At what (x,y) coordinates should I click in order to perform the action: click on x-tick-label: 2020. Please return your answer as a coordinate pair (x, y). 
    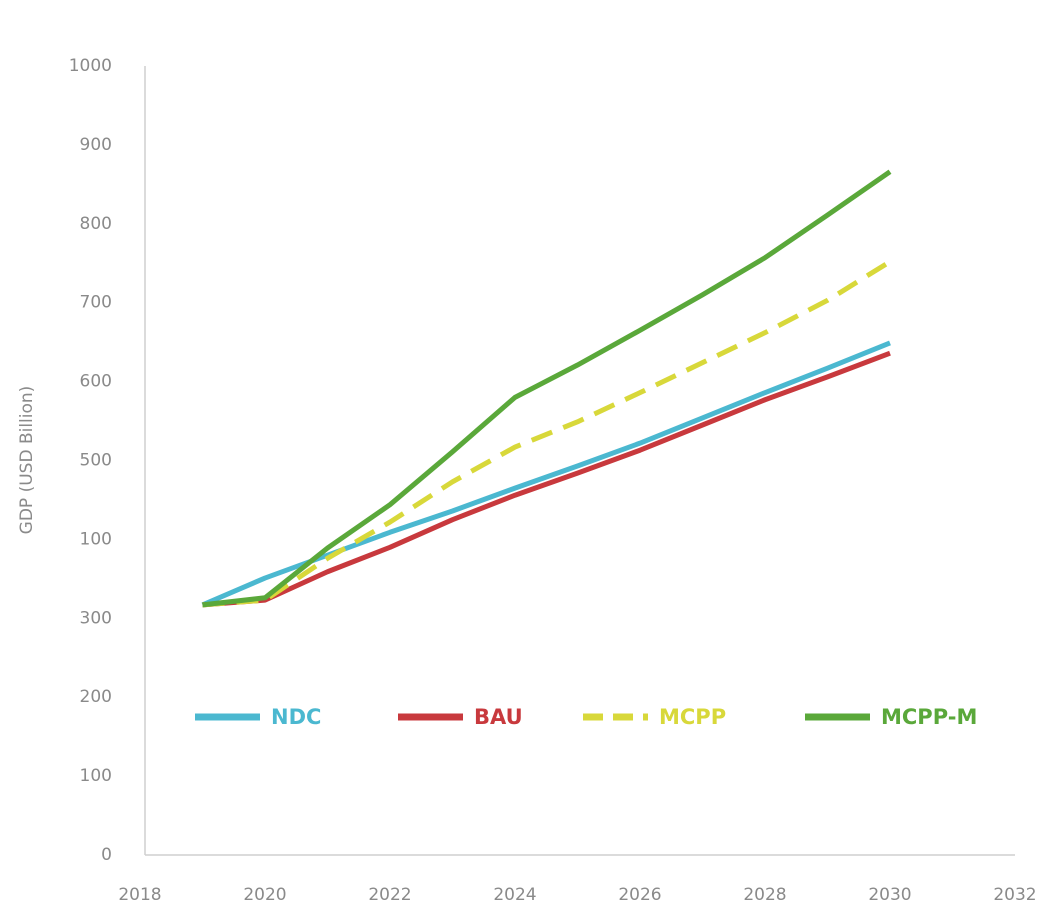
    Looking at the image, I should click on (264, 895).